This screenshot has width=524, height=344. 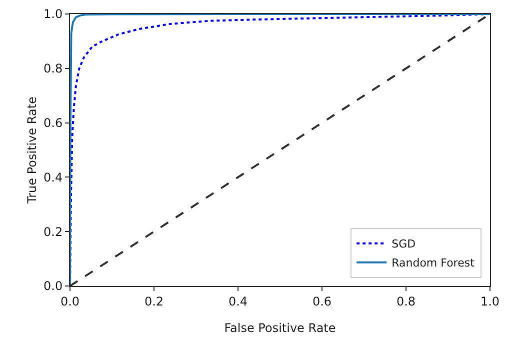 I want to click on x-tick-label: 0.0, so click(x=70, y=301).